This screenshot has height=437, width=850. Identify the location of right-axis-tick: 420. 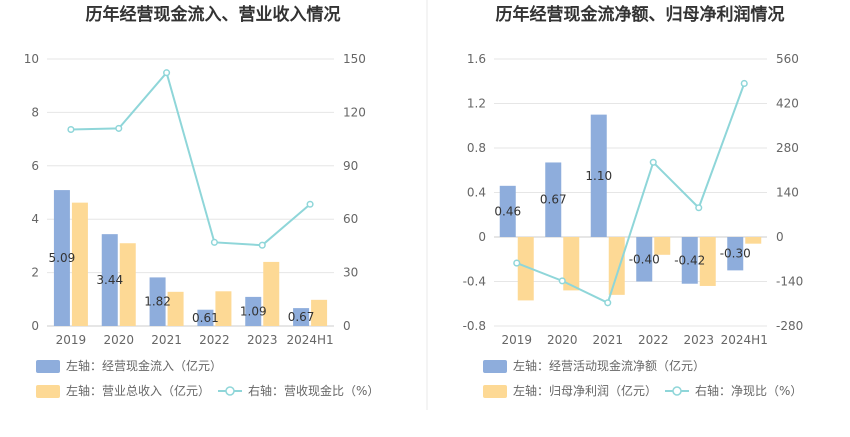
(787, 104).